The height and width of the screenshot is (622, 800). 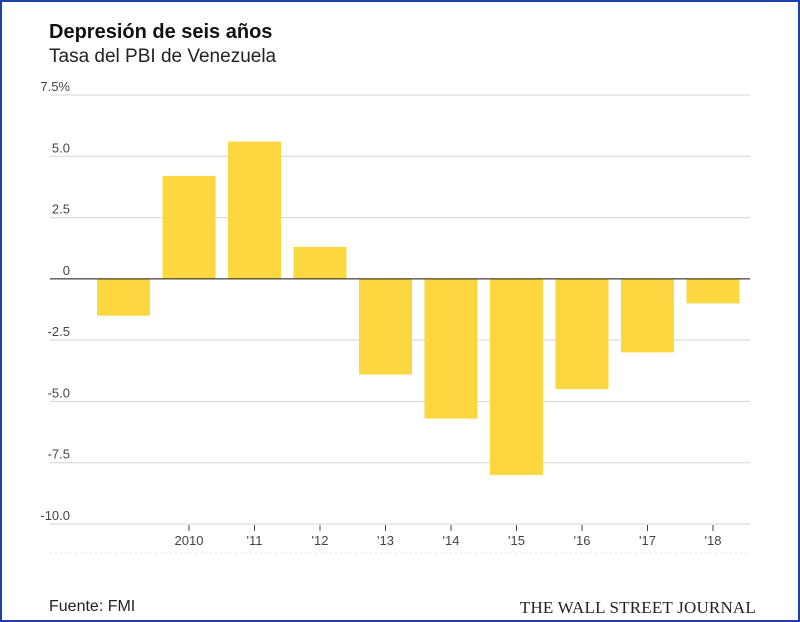 I want to click on x-tick-label: '12, so click(x=320, y=540).